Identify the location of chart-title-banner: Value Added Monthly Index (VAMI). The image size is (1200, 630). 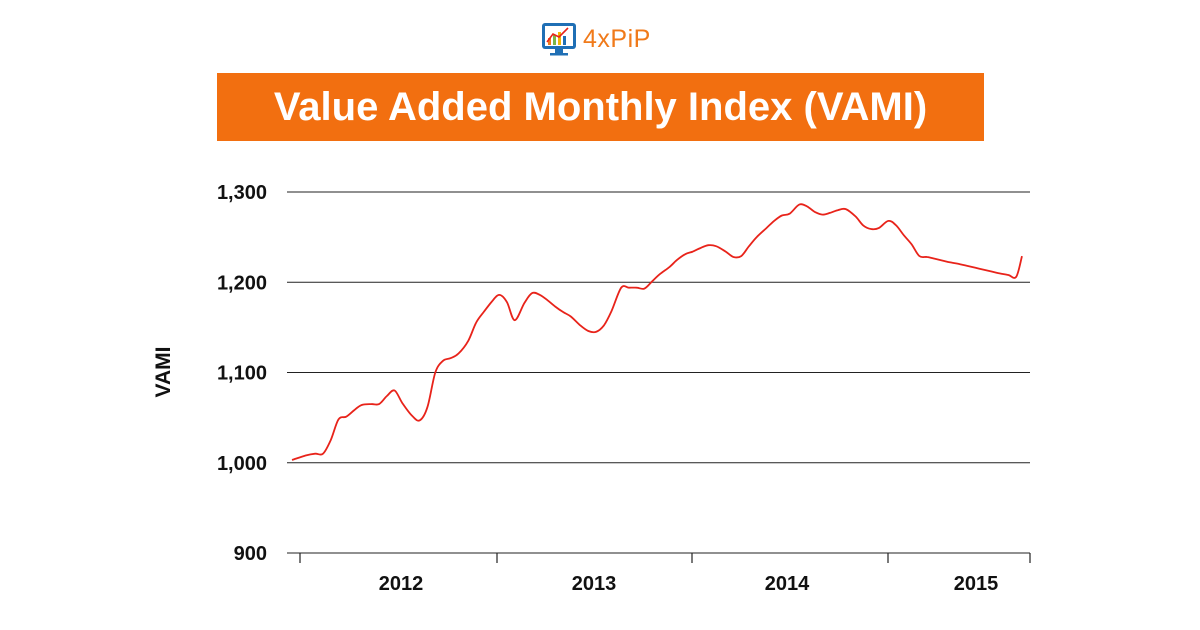
(600, 107).